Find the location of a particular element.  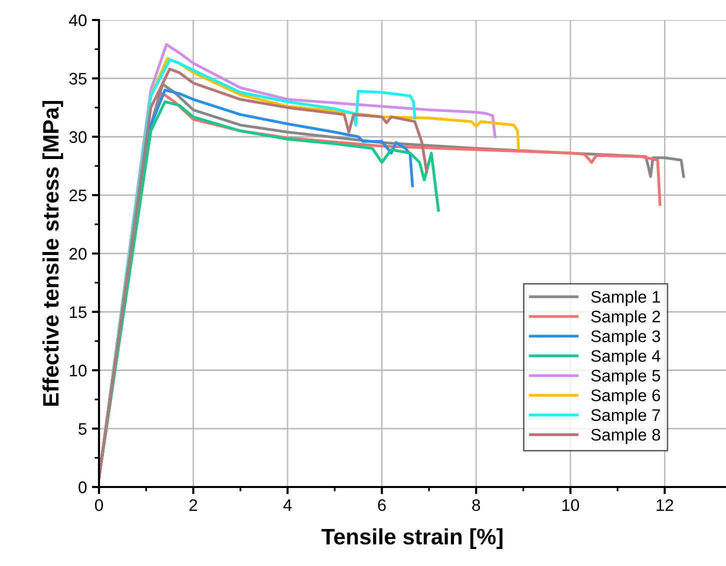

y-tick-label: 25 is located at coordinates (77, 196).